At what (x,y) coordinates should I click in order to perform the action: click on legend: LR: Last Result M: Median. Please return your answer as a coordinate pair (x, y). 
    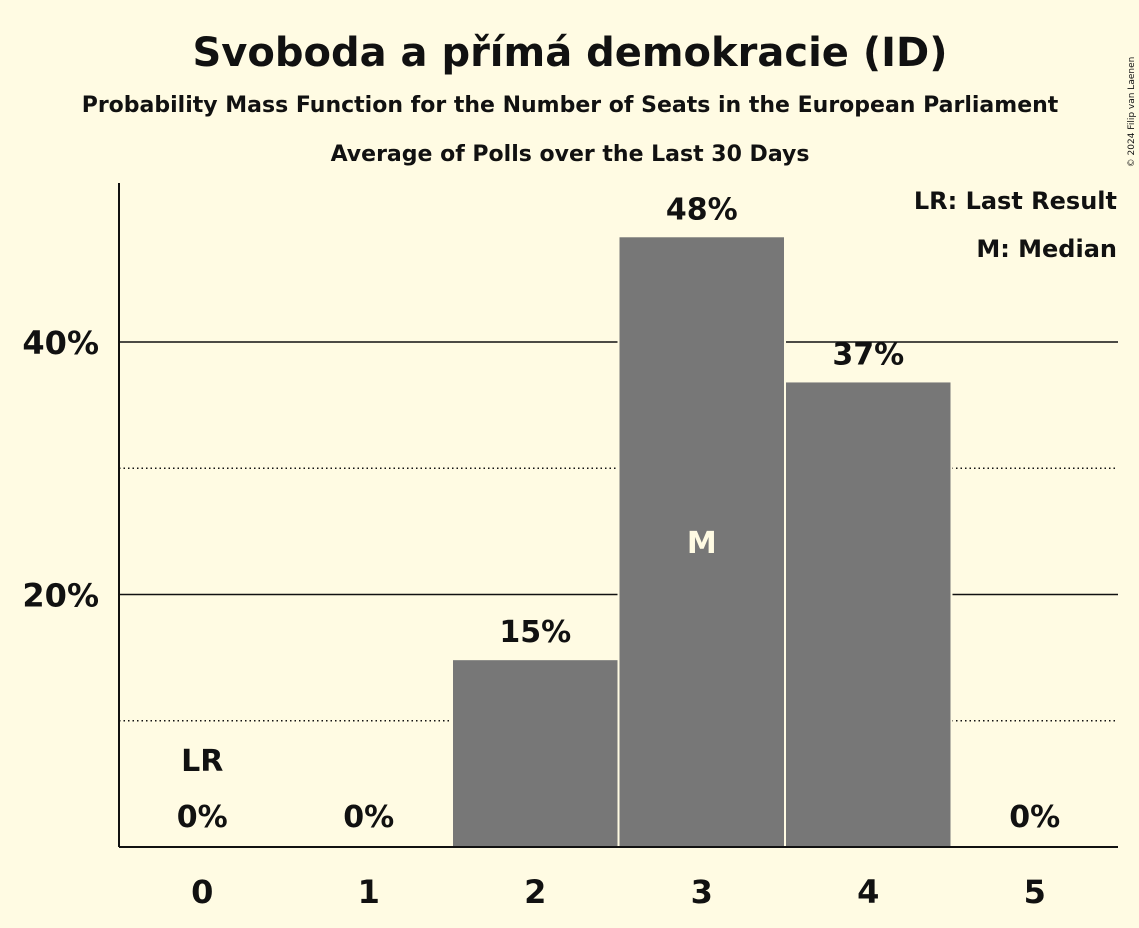
    Looking at the image, I should click on (1015, 225).